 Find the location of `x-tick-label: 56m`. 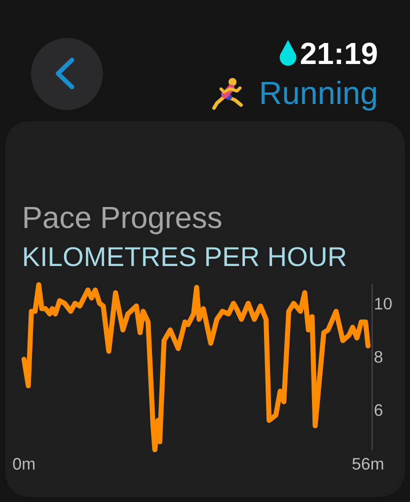

x-tick-label: 56m is located at coordinates (368, 464).